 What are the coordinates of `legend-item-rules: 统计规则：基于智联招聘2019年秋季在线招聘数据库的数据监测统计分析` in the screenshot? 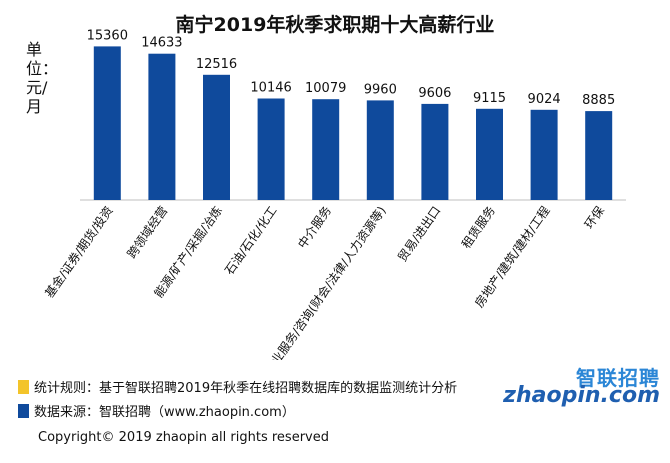 It's located at (237, 386).